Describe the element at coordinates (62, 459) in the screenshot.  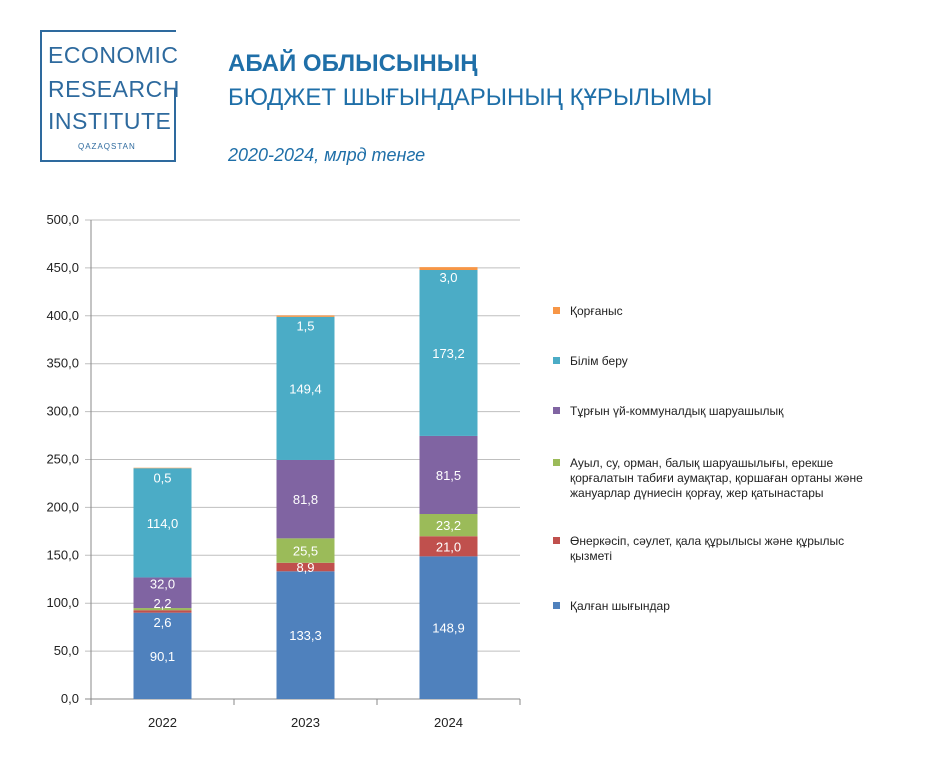
I see `y-tick-label: 250,0` at that location.